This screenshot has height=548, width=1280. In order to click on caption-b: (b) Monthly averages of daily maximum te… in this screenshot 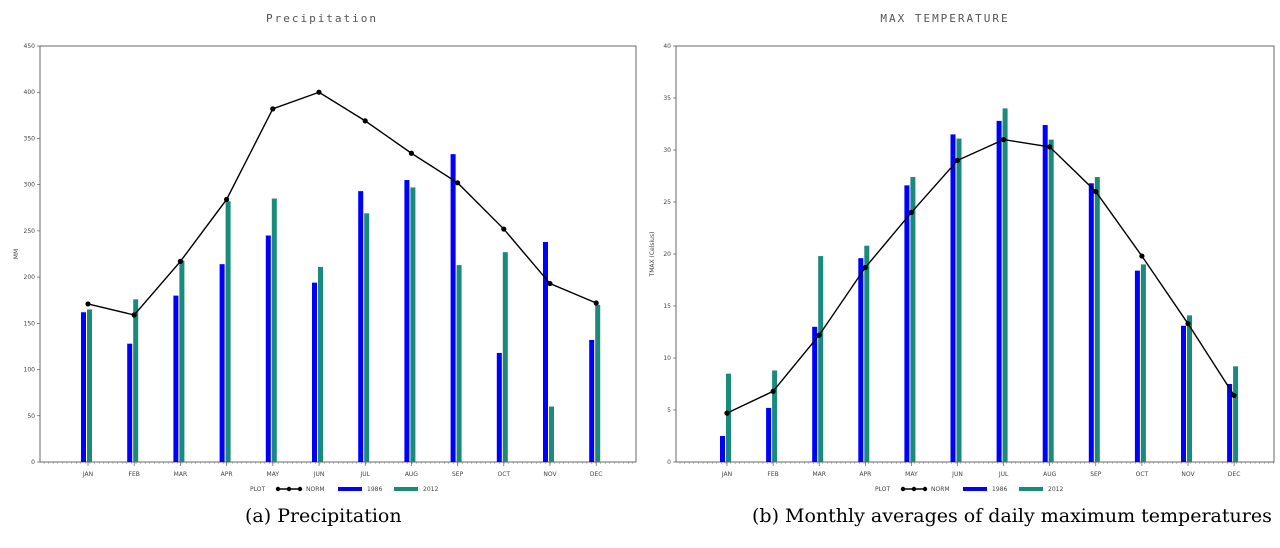, I will do `click(1012, 516)`.